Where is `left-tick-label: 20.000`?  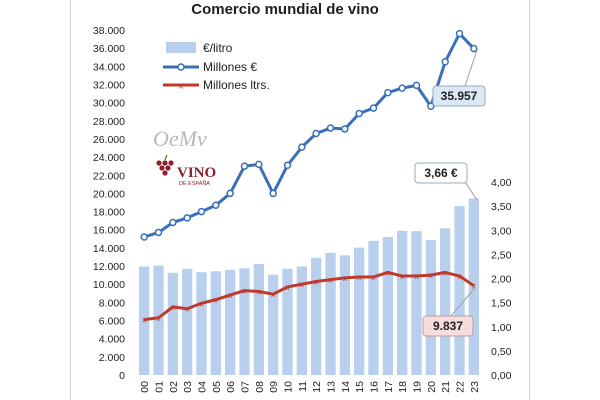
left-tick-label: 20.000 is located at coordinates (109, 194).